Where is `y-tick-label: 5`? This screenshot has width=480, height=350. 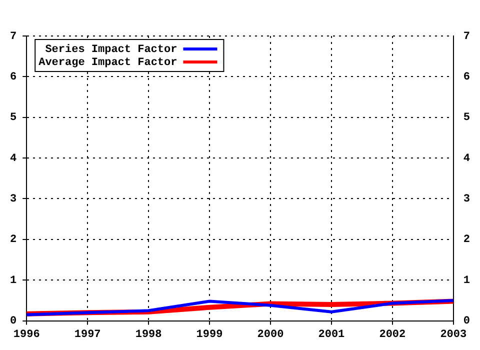
y-tick-label: 5 is located at coordinates (13, 118).